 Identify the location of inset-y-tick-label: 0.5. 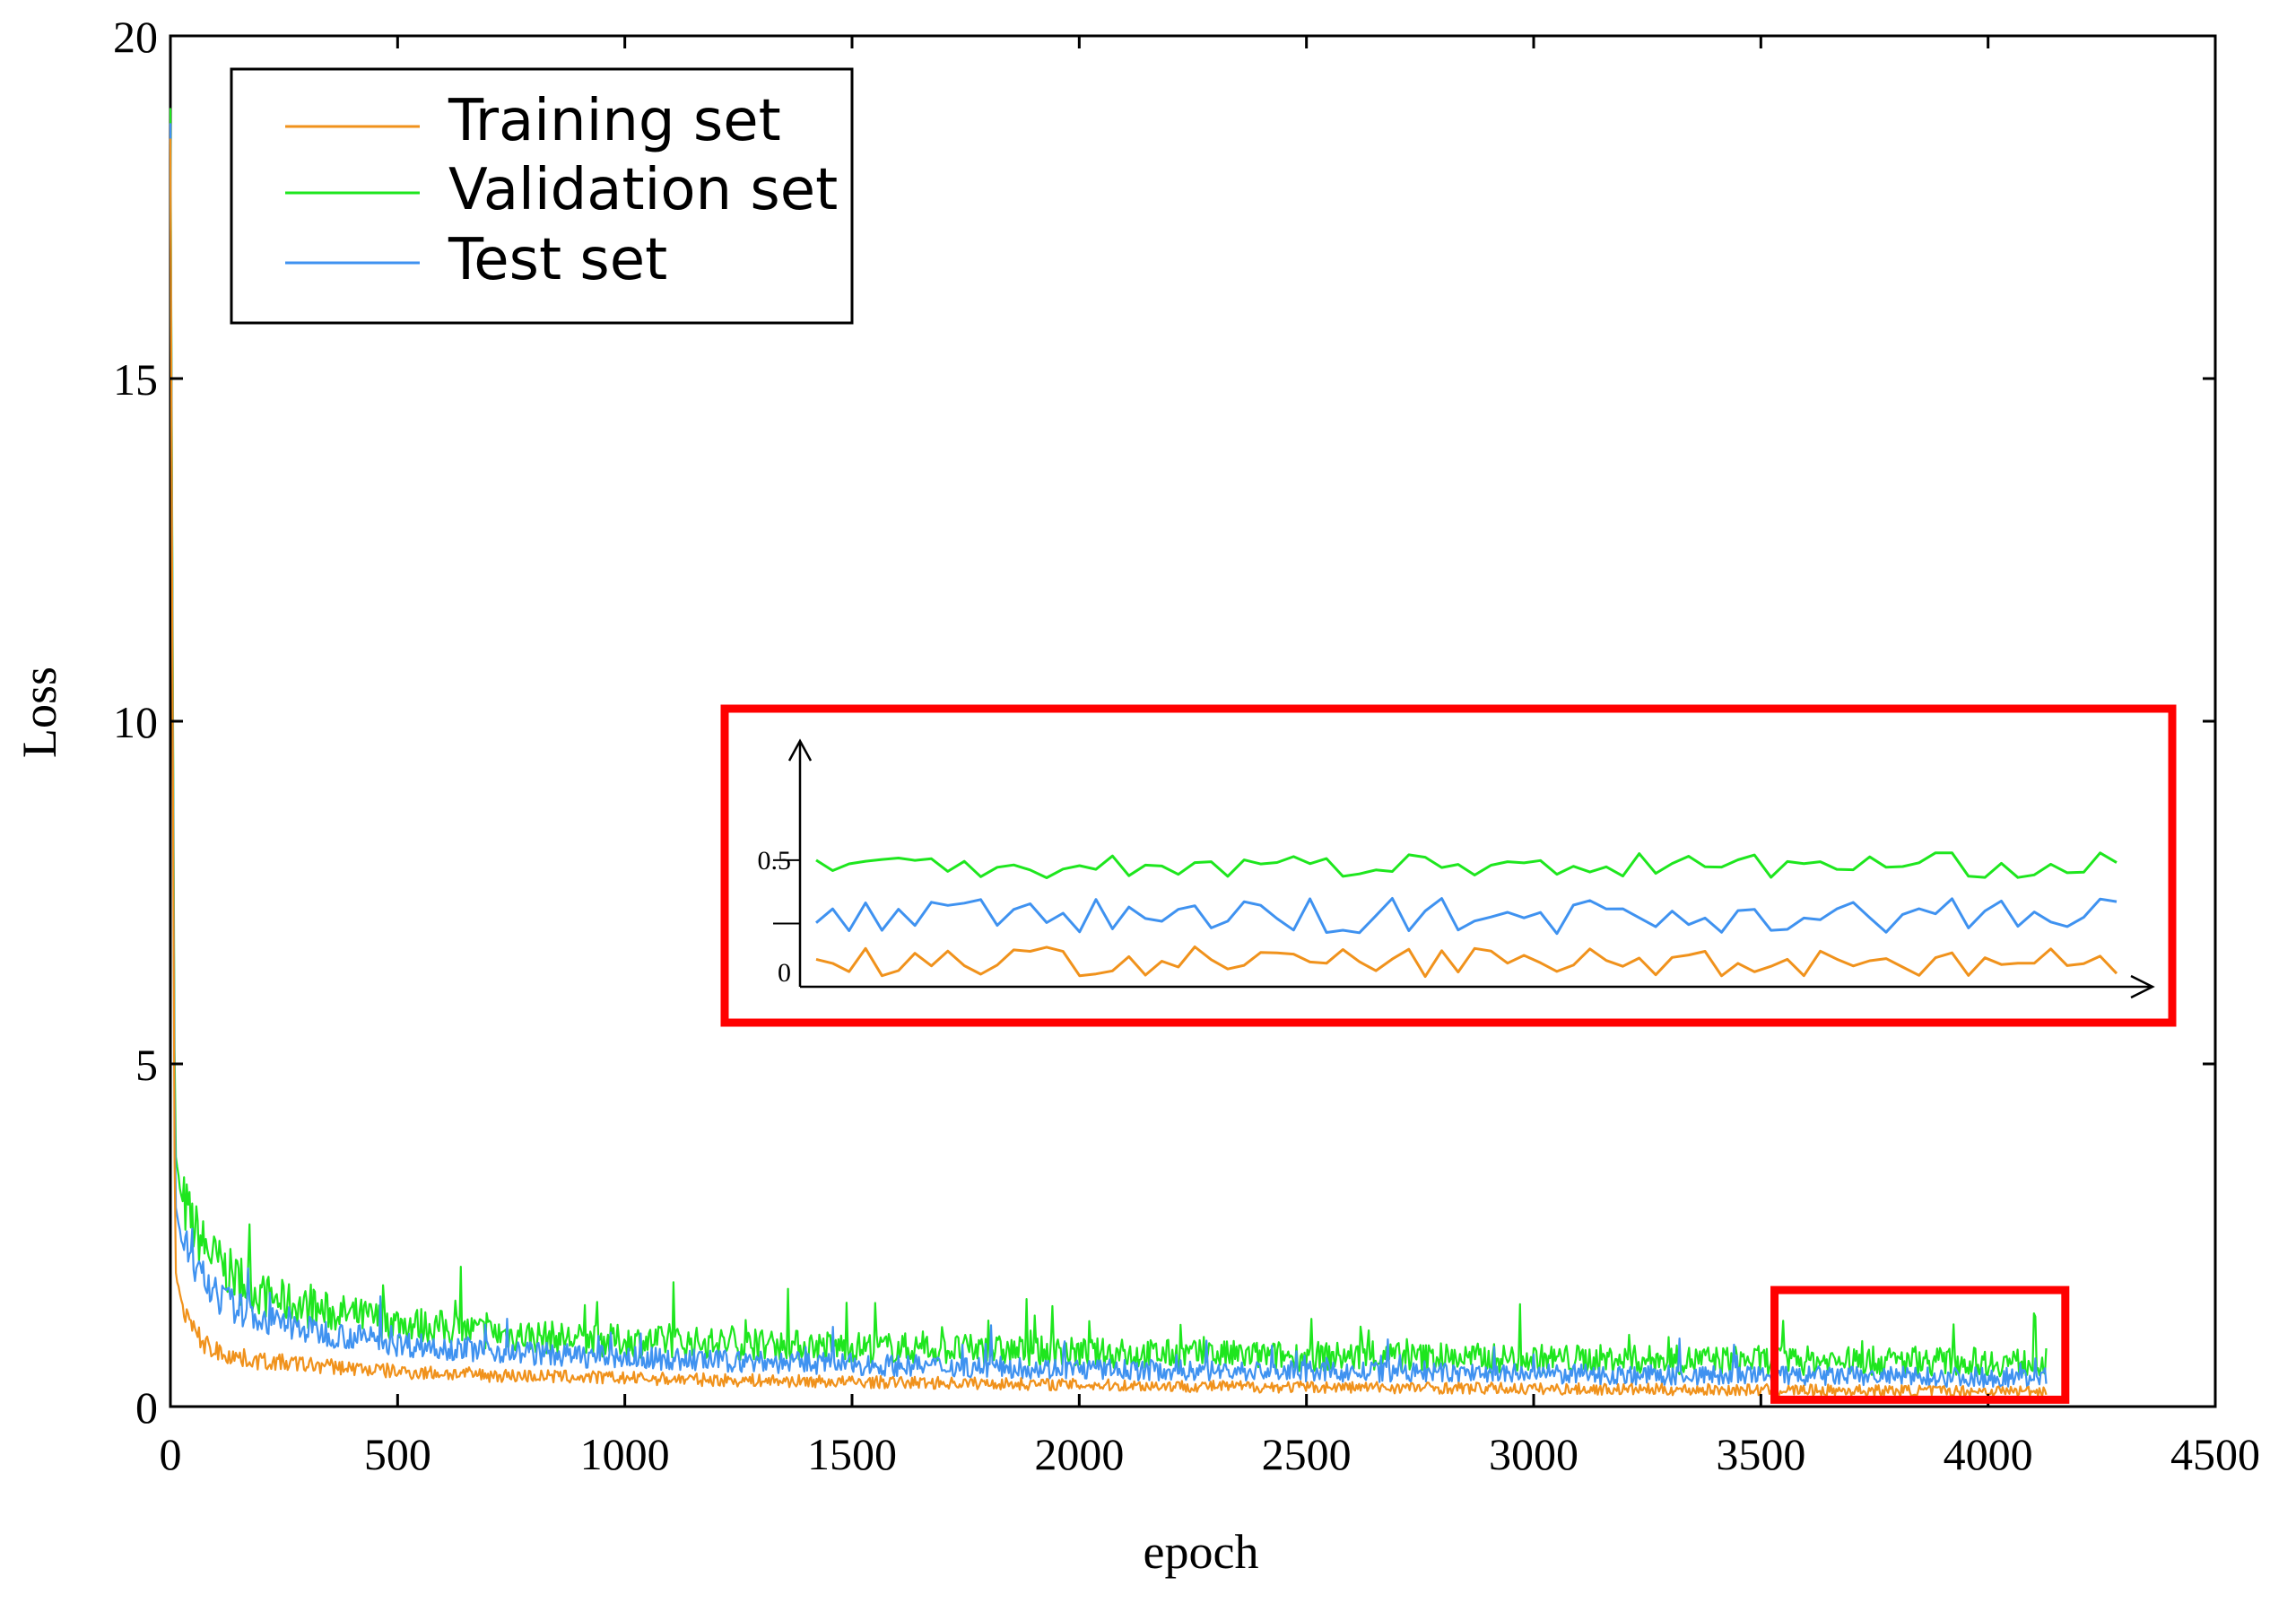
(775, 861).